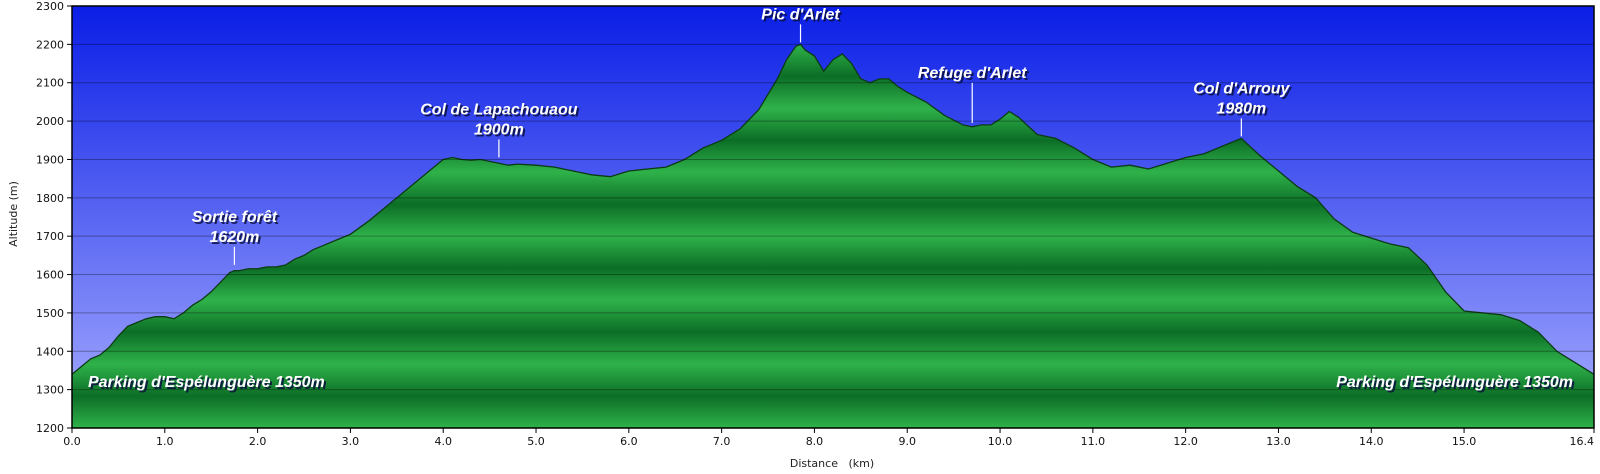  Describe the element at coordinates (1464, 441) in the screenshot. I see `x-tick-label: 15.0` at that location.